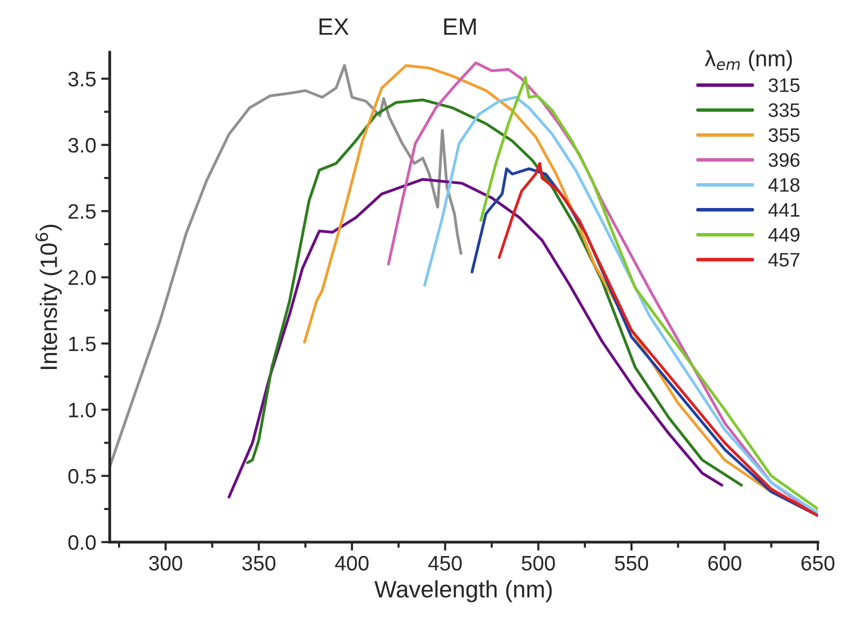 Image resolution: width=844 pixels, height=637 pixels. I want to click on x-tick-label: 500, so click(538, 563).